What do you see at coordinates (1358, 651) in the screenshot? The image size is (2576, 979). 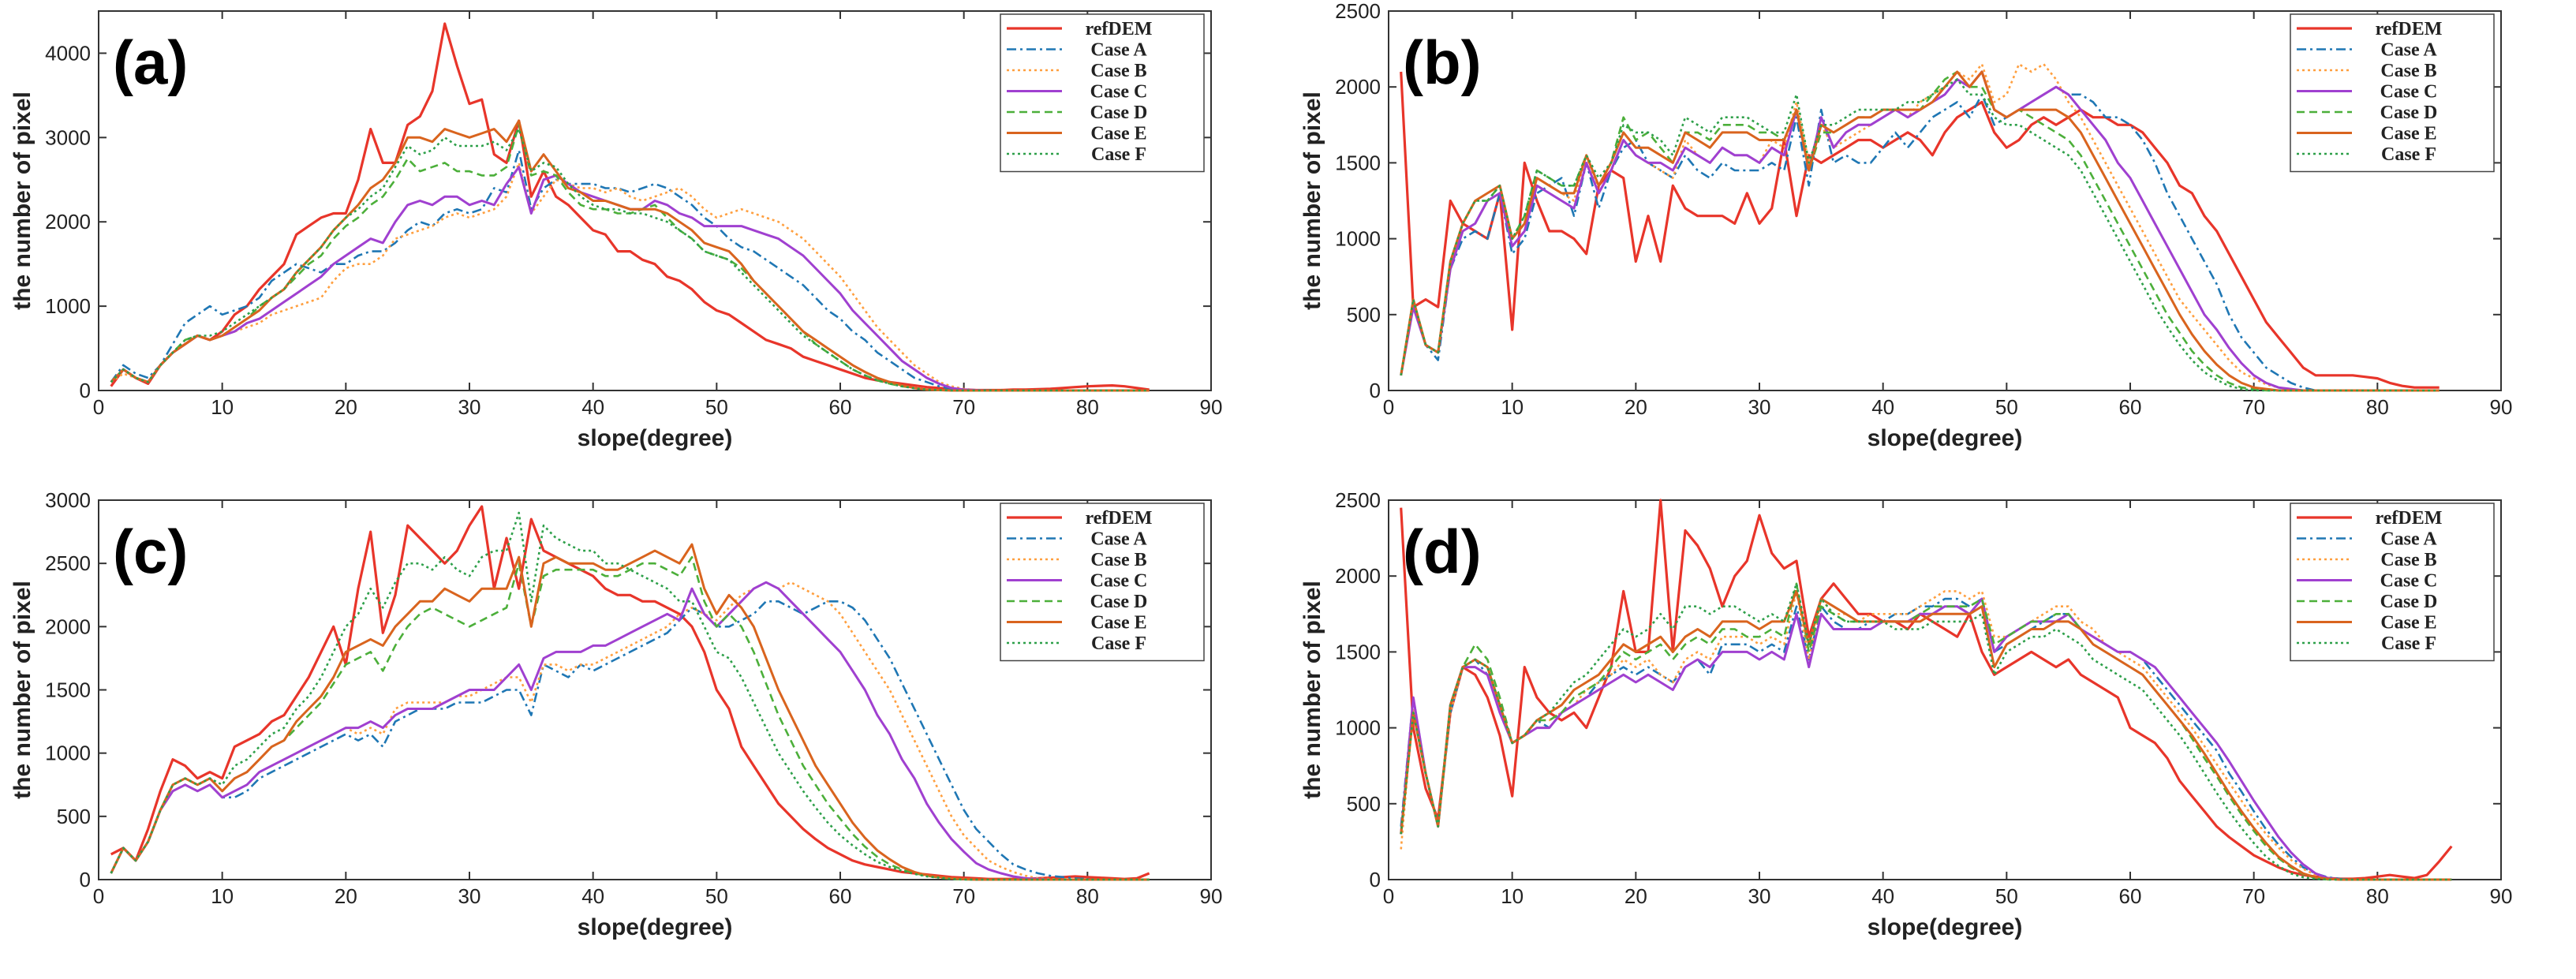 I see `chart-d-ytick-label: 1500` at bounding box center [1358, 651].